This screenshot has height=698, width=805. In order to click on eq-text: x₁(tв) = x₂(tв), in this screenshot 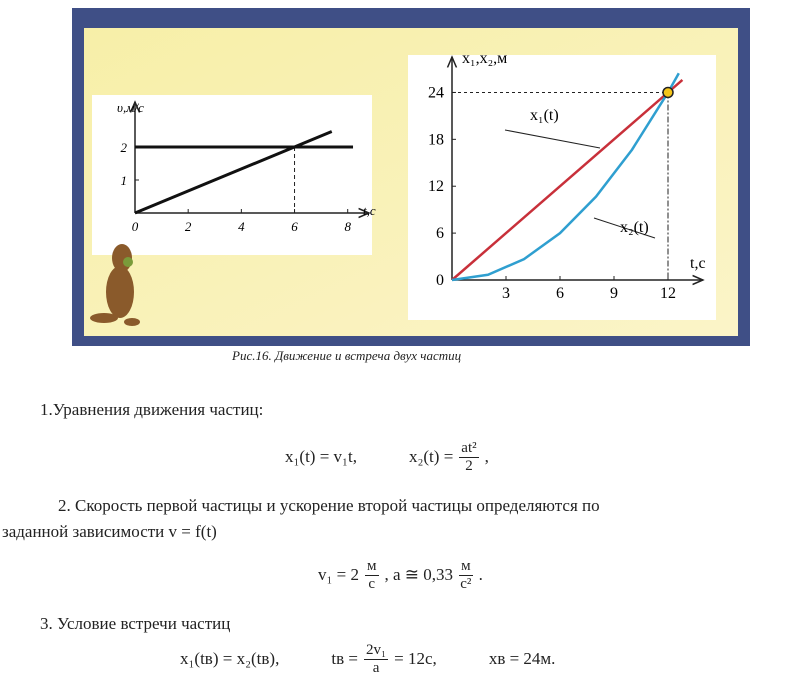, I will do `click(230, 658)`.